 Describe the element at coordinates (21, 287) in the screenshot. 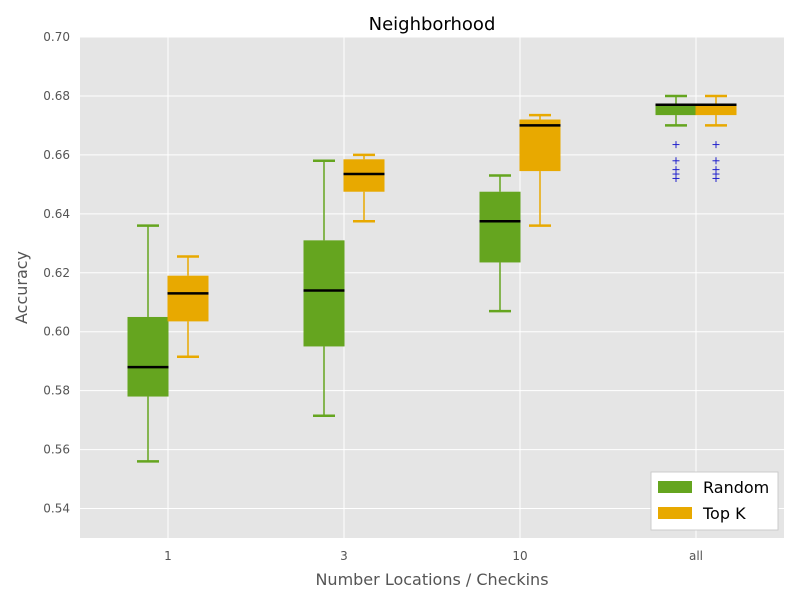

I see `y-axis-label: Accuracy` at that location.